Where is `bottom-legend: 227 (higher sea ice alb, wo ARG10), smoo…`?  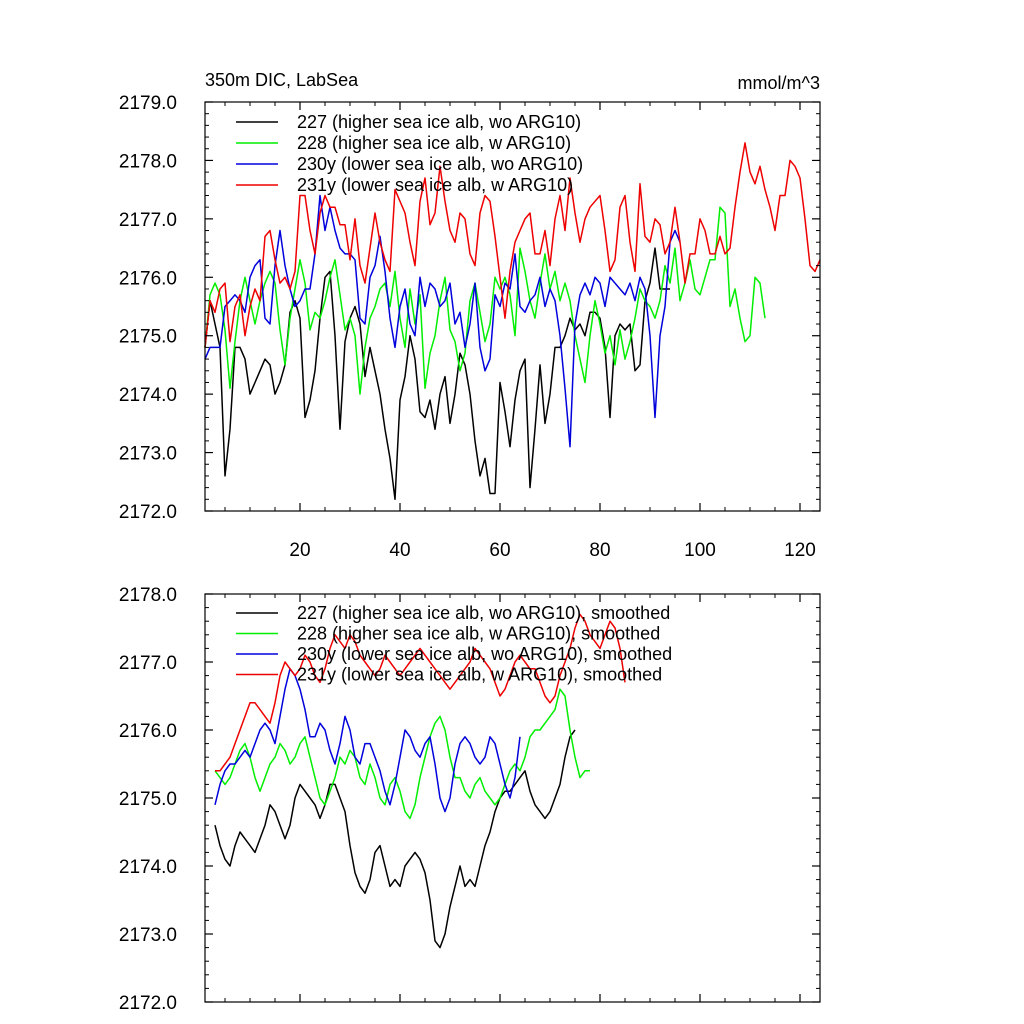
bottom-legend: 227 (higher sea ice alb, wo ARG10), smoo… is located at coordinates (454, 644).